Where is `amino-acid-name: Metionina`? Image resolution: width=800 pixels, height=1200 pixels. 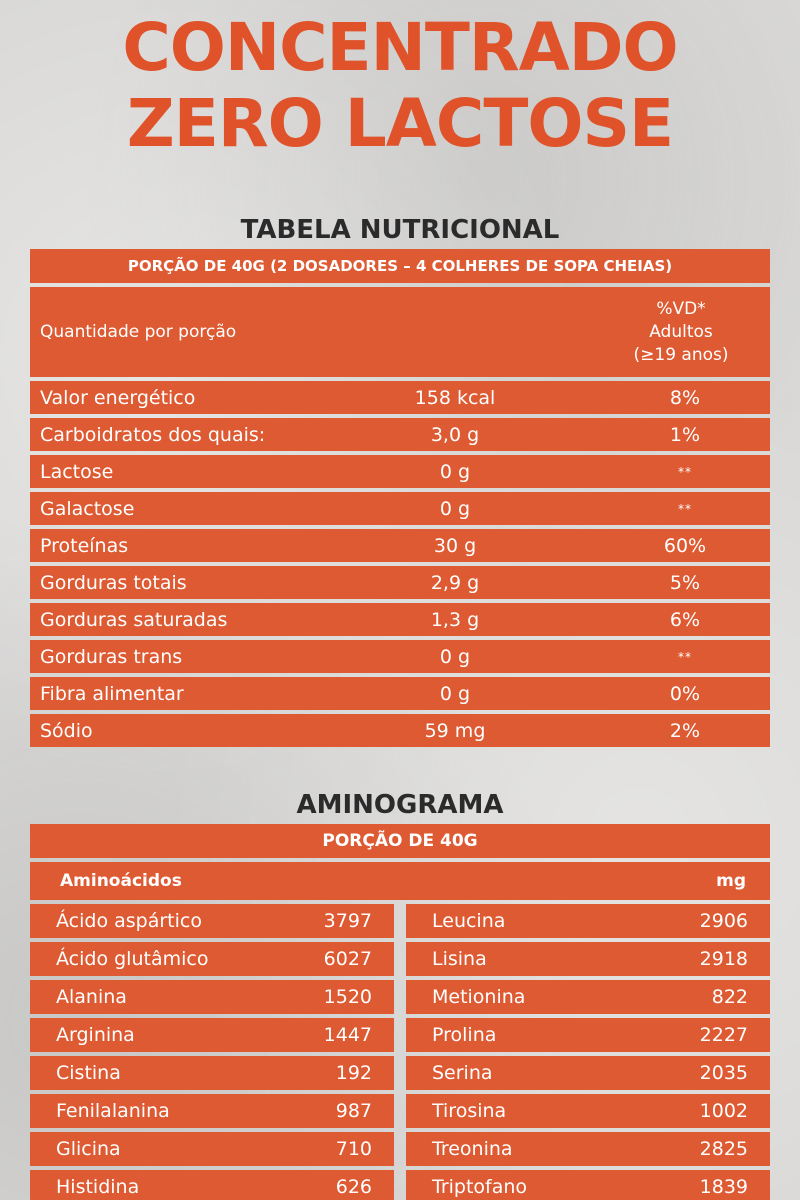 amino-acid-name: Metionina is located at coordinates (479, 997).